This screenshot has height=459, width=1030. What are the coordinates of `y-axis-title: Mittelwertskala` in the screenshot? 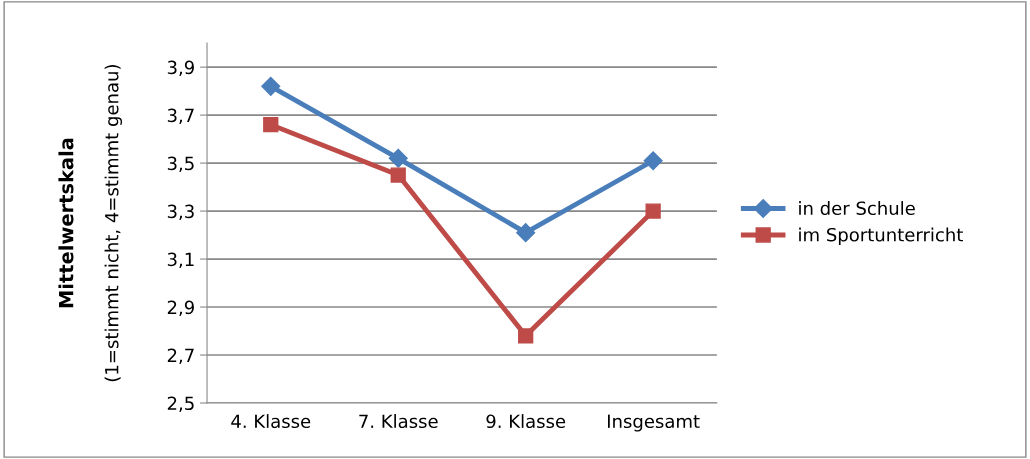 It's located at (66, 223).